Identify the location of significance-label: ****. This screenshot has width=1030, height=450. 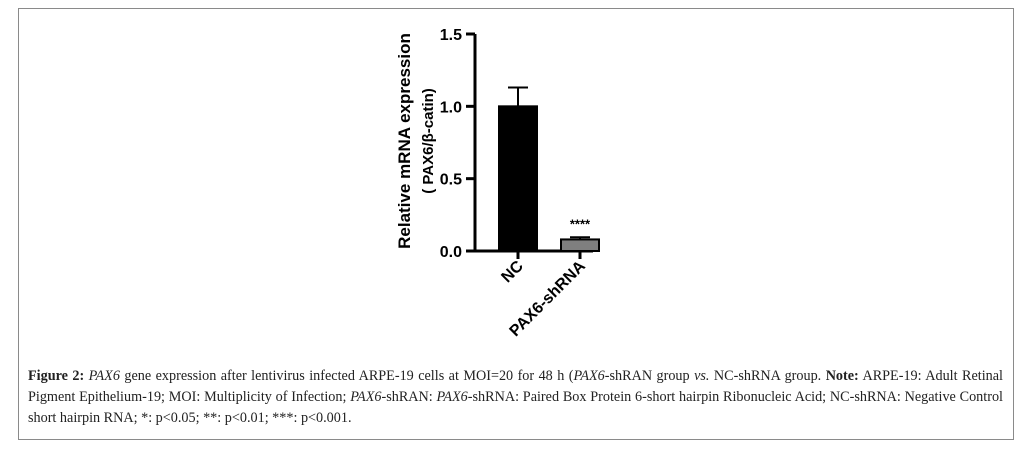
(580, 223).